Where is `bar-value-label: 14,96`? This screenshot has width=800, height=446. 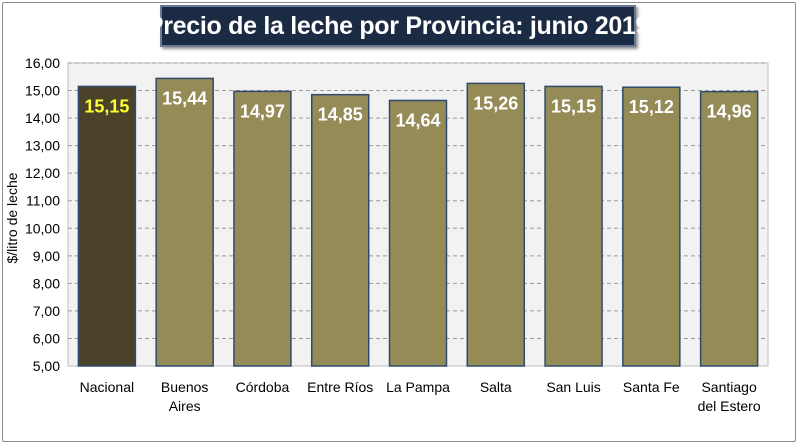 bar-value-label: 14,96 is located at coordinates (729, 112).